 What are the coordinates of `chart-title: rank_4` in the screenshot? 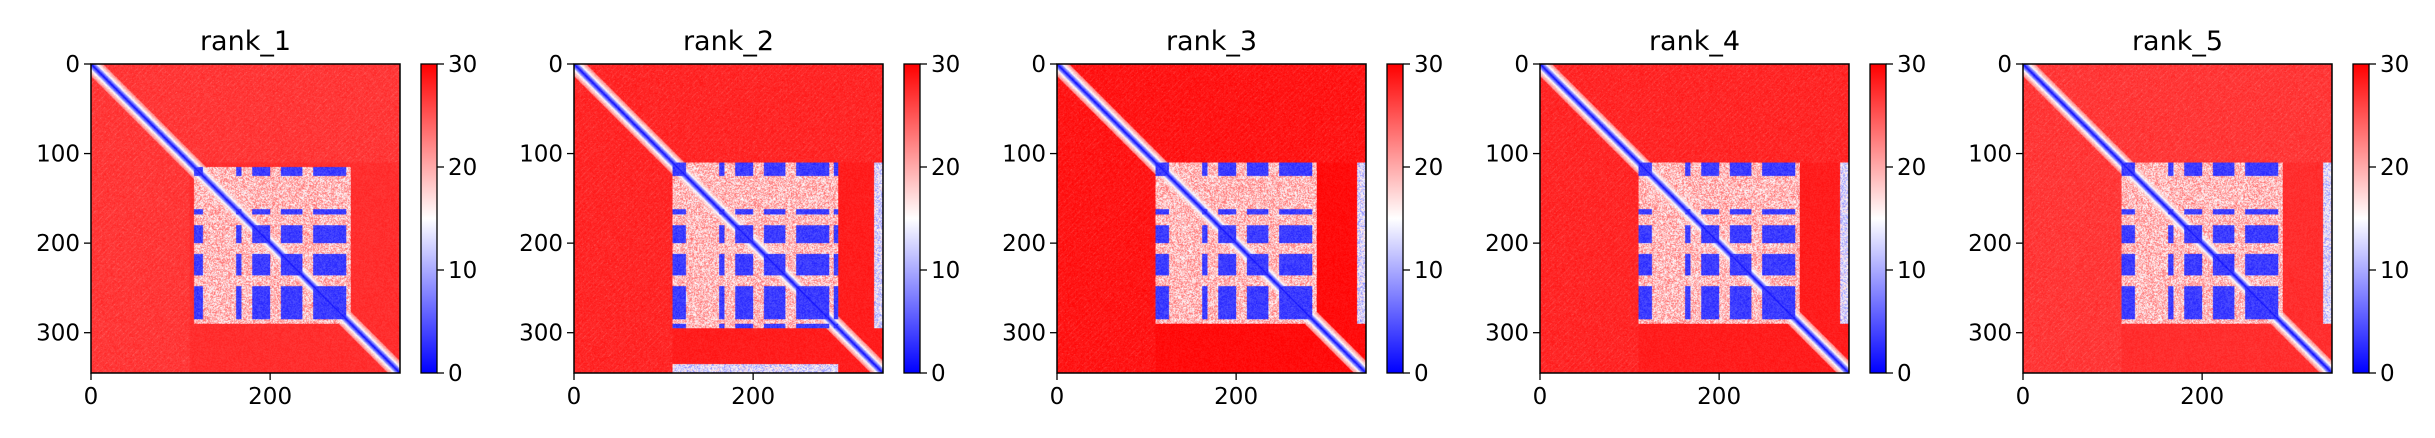 It's located at (1694, 41).